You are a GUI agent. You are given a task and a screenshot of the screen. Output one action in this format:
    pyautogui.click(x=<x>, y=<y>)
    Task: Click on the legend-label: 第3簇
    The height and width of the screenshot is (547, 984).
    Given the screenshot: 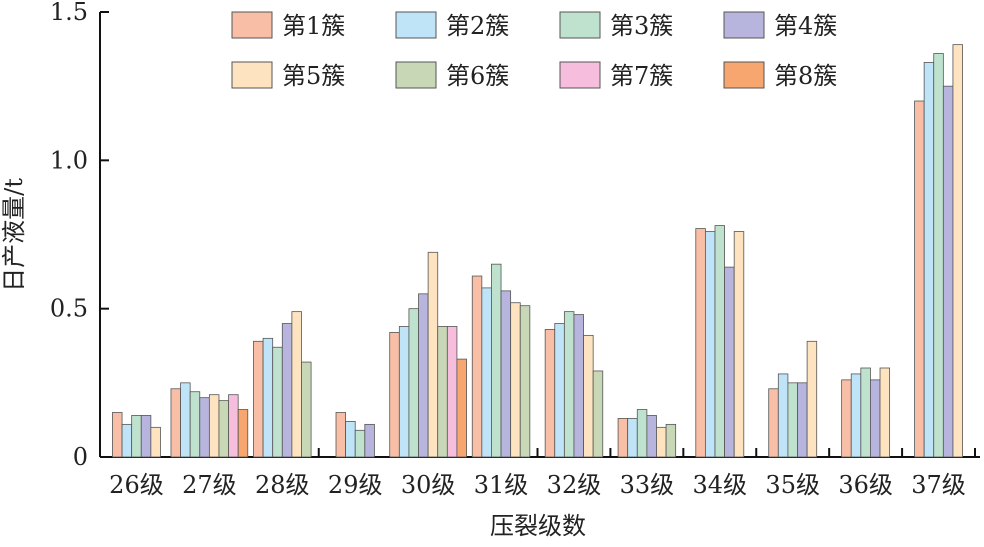 What is the action you would take?
    pyautogui.click(x=641, y=26)
    